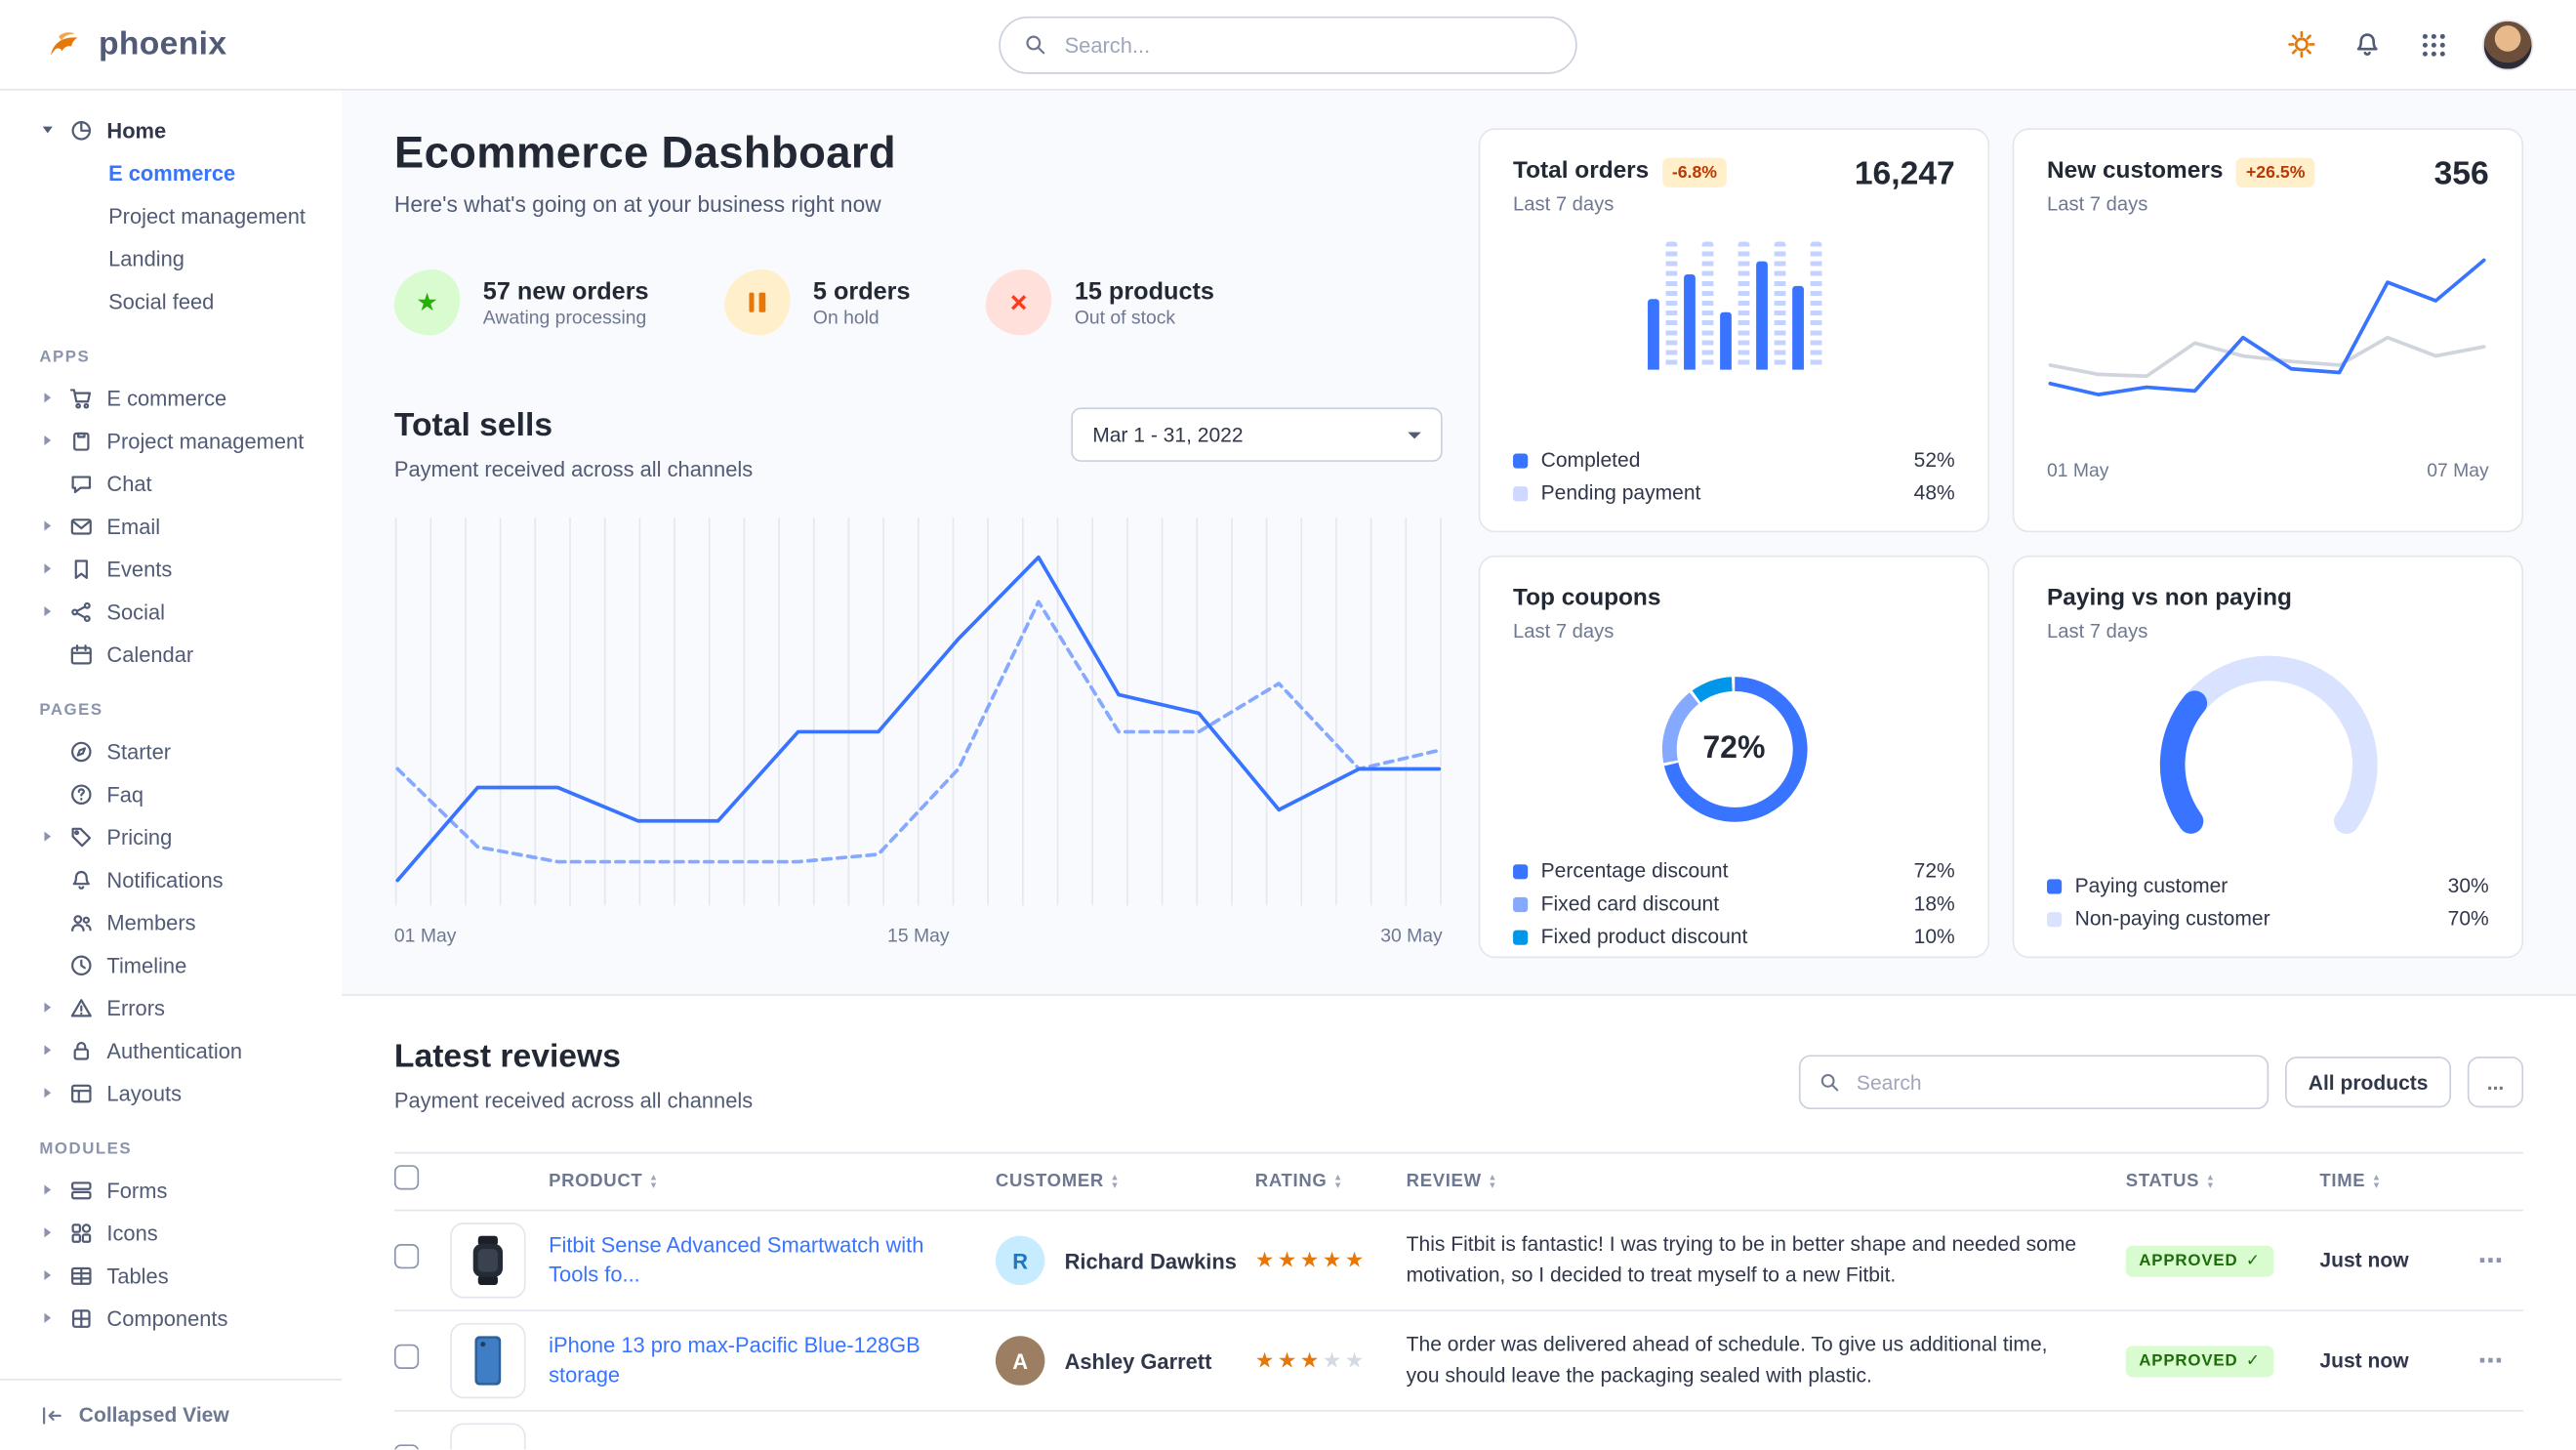 The height and width of the screenshot is (1450, 2576). Describe the element at coordinates (171, 1414) in the screenshot. I see `collapse-view-toggle: Collapsed View` at that location.